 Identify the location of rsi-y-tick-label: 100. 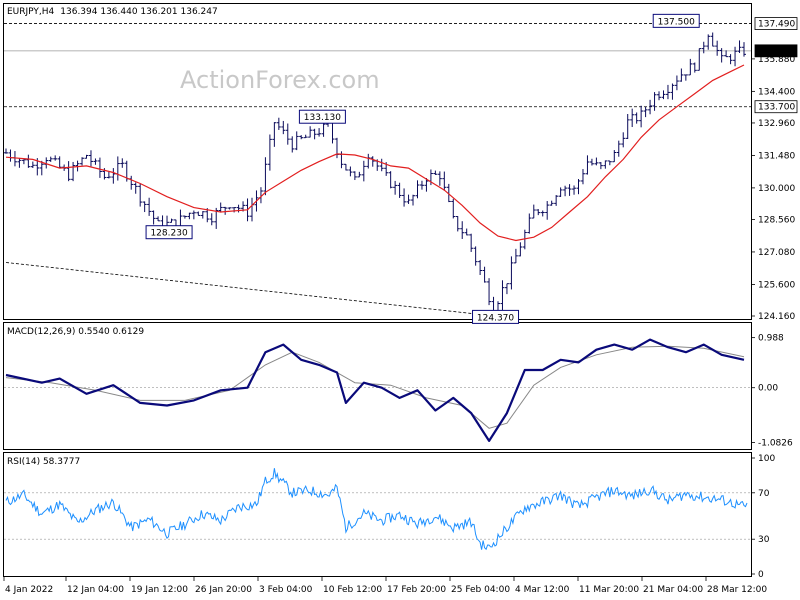
(766, 459).